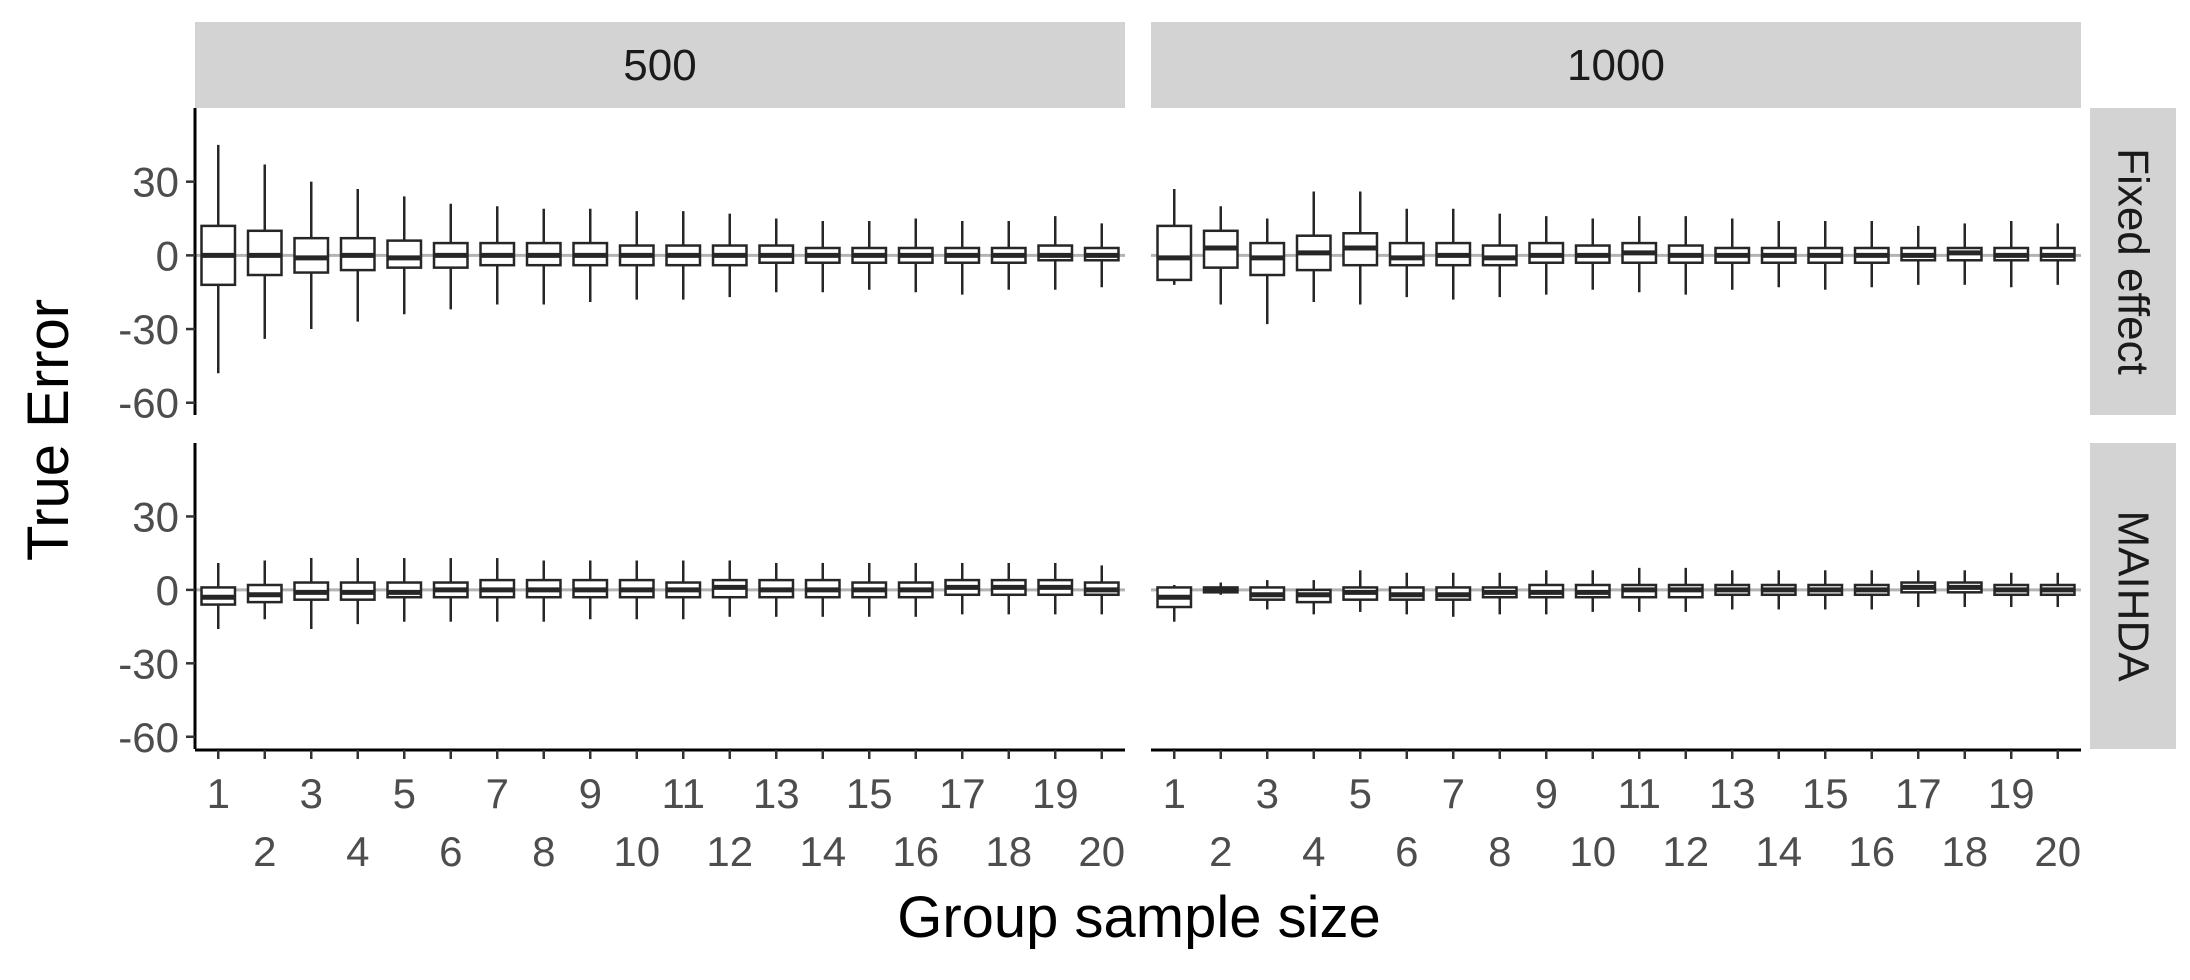 This screenshot has height=980, width=2190. What do you see at coordinates (264, 851) in the screenshot?
I see `x-tick-label: 2` at bounding box center [264, 851].